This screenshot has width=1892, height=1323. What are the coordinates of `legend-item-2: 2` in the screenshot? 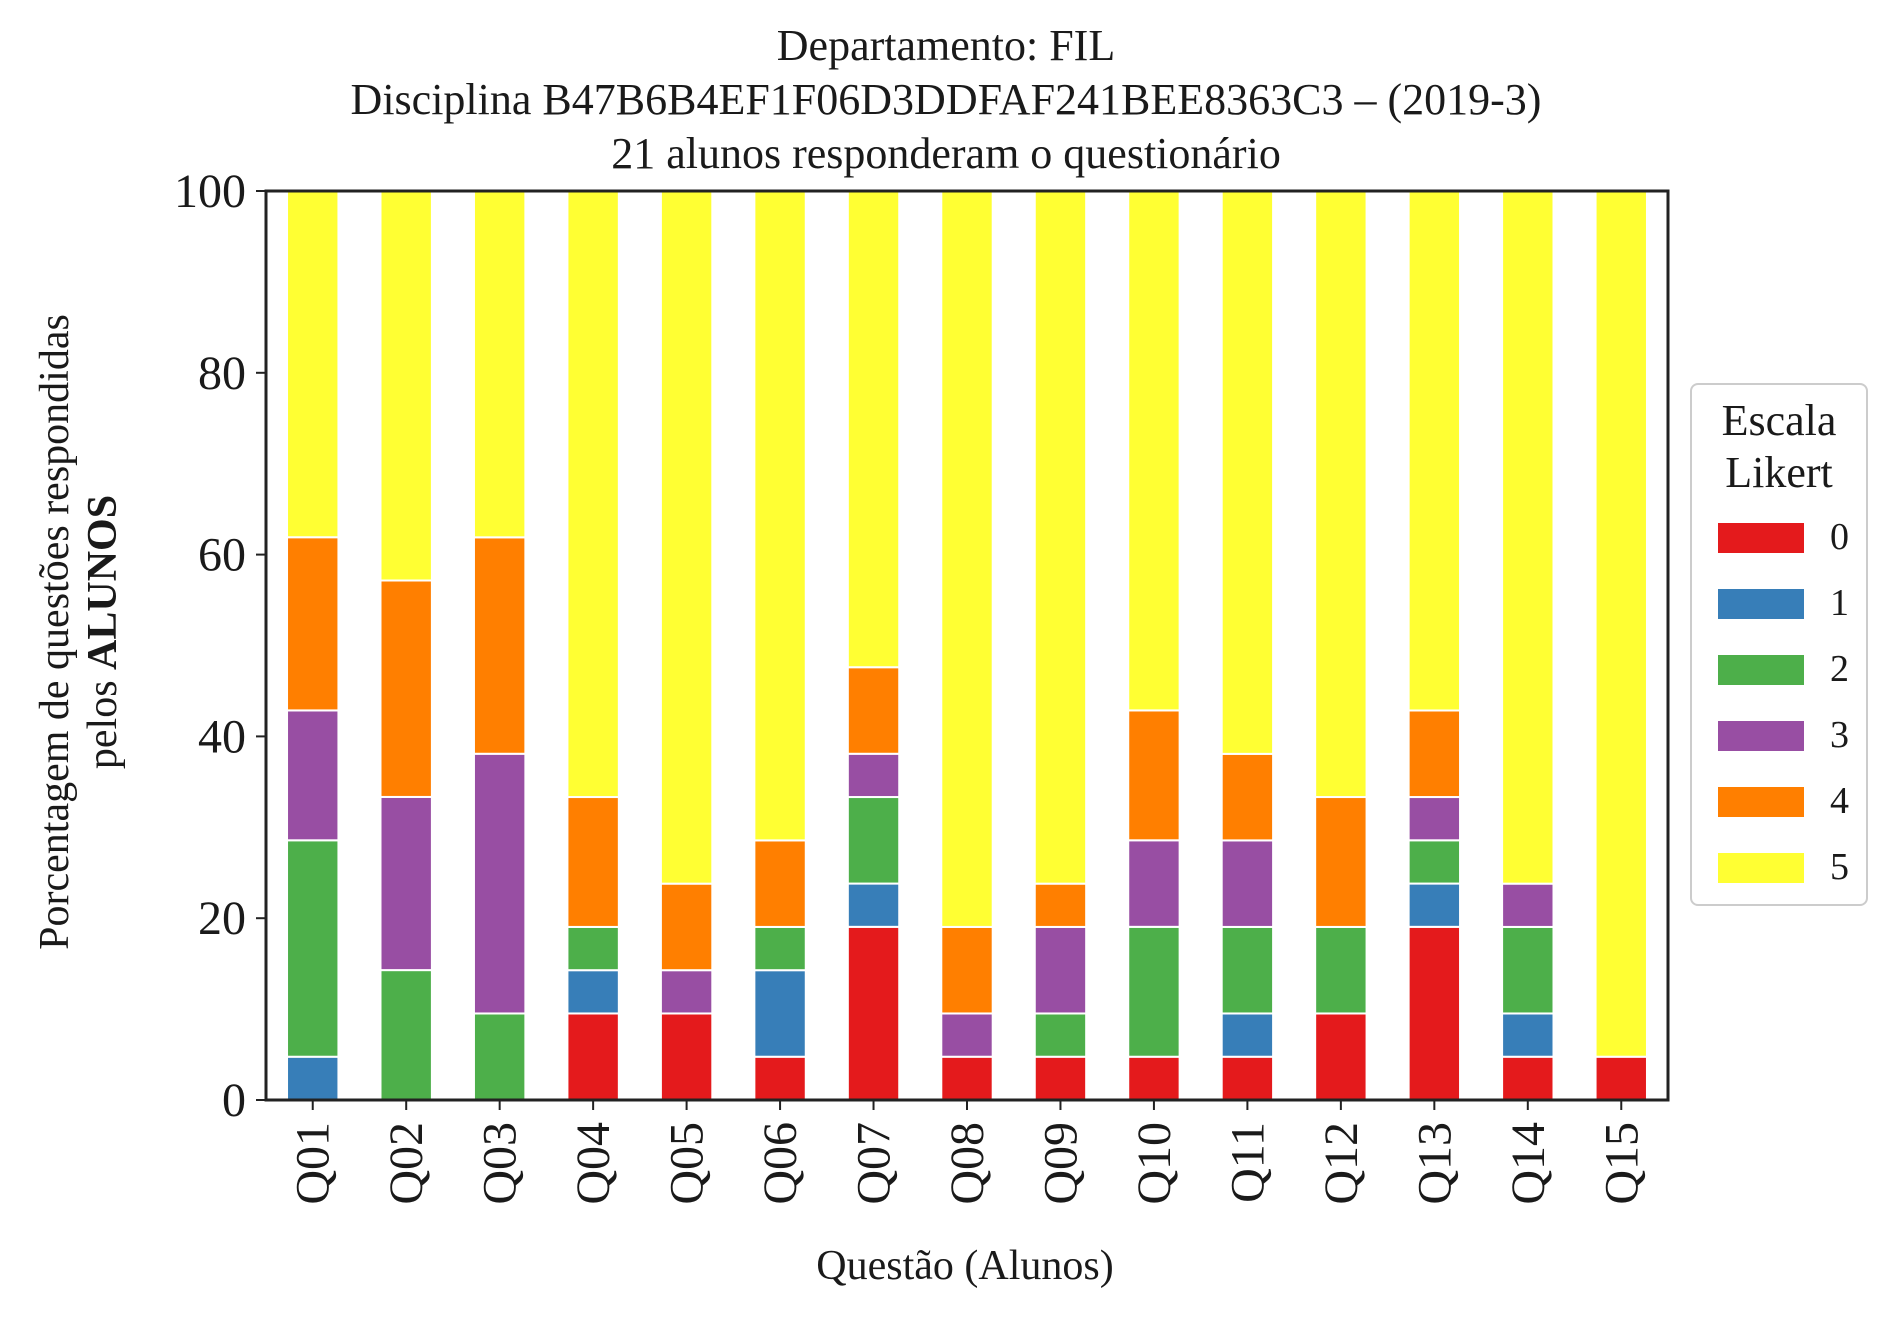 It's located at (1785, 669).